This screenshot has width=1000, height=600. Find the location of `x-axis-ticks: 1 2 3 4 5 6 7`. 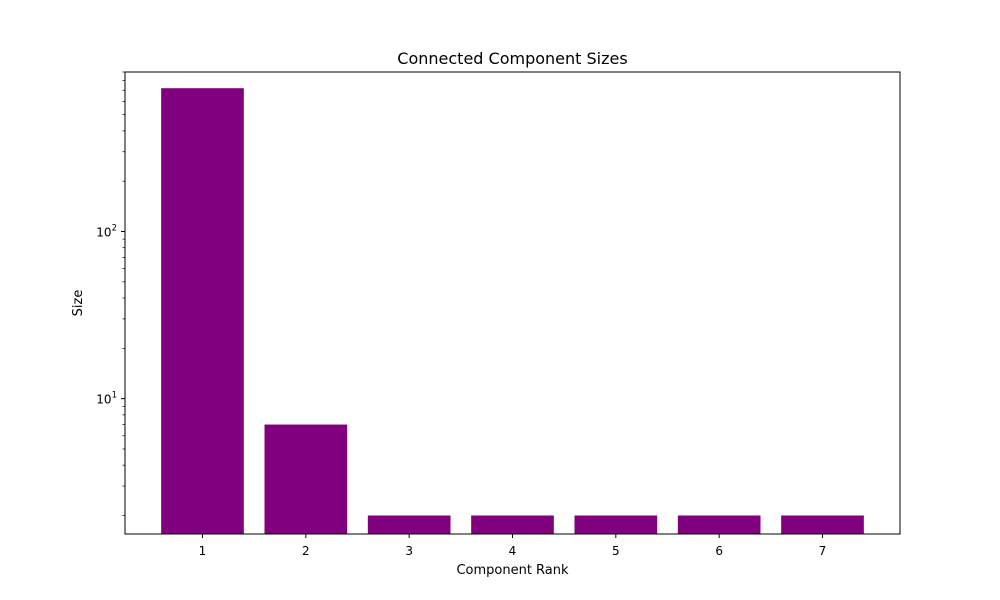

x-axis-ticks: 1 2 3 4 5 6 7 is located at coordinates (513, 546).